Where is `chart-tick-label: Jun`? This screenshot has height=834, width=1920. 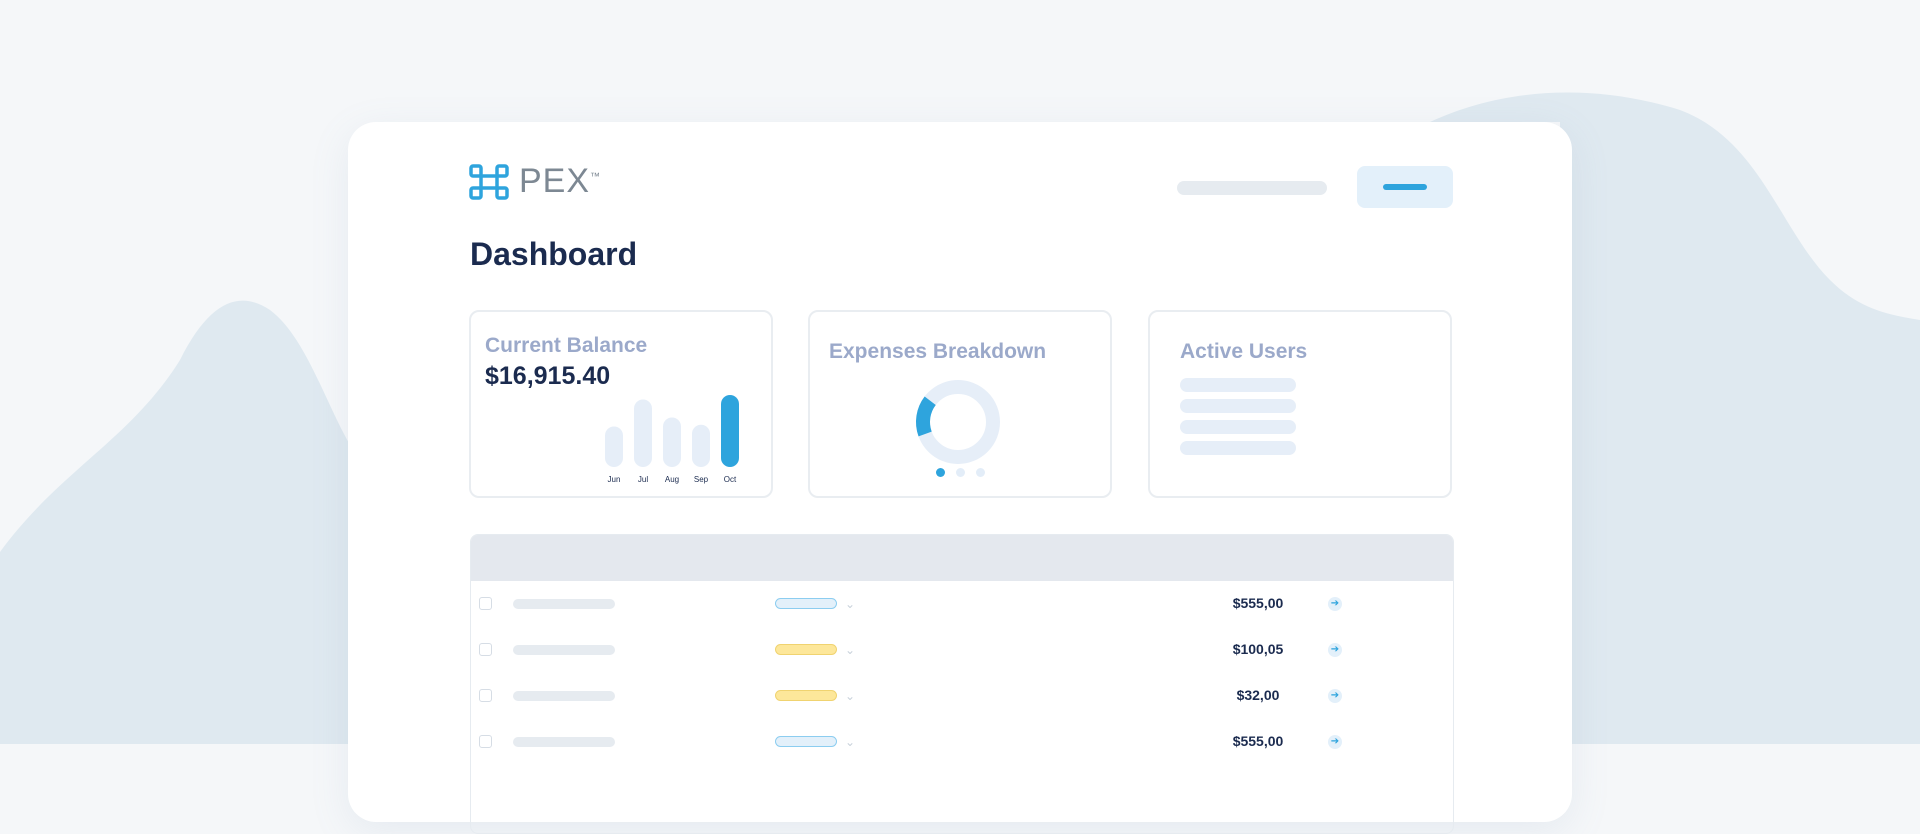 chart-tick-label: Jun is located at coordinates (614, 479).